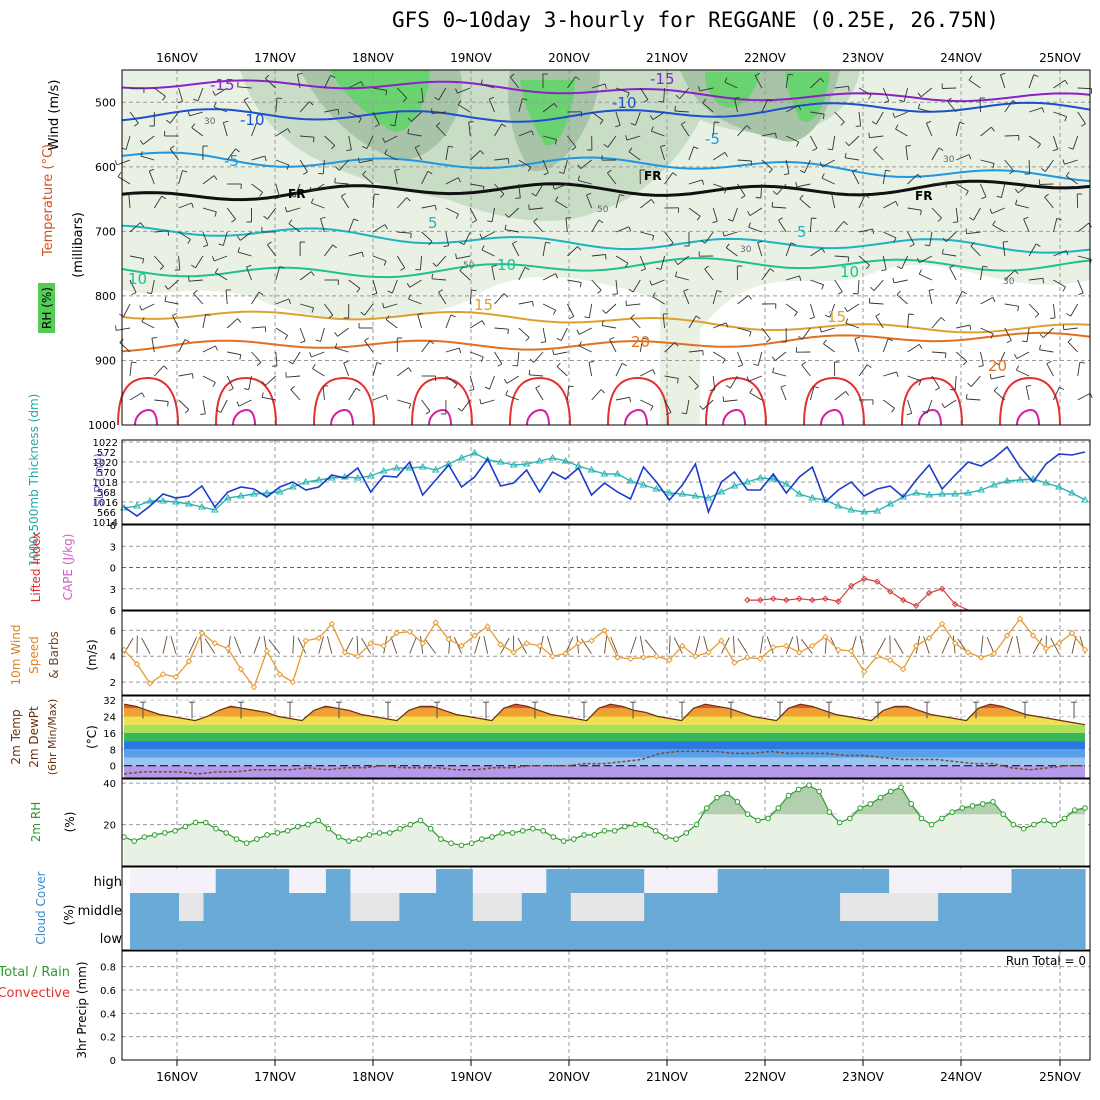 This screenshot has width=1100, height=1100. What do you see at coordinates (864, 671) in the screenshot?
I see `wind-speed-point` at bounding box center [864, 671].